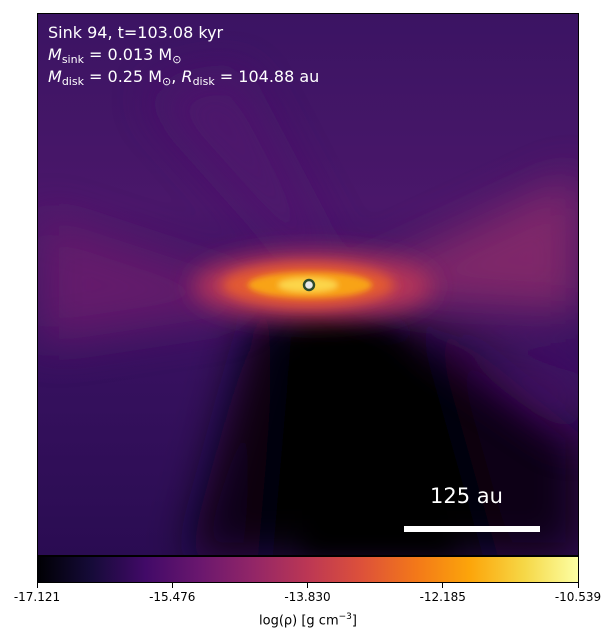 This screenshot has width=615, height=644. Describe the element at coordinates (184, 77) in the screenshot. I see `disk-properties-label: Mdisk = 0.25 M⊙, Rdisk = 104.88 au` at that location.